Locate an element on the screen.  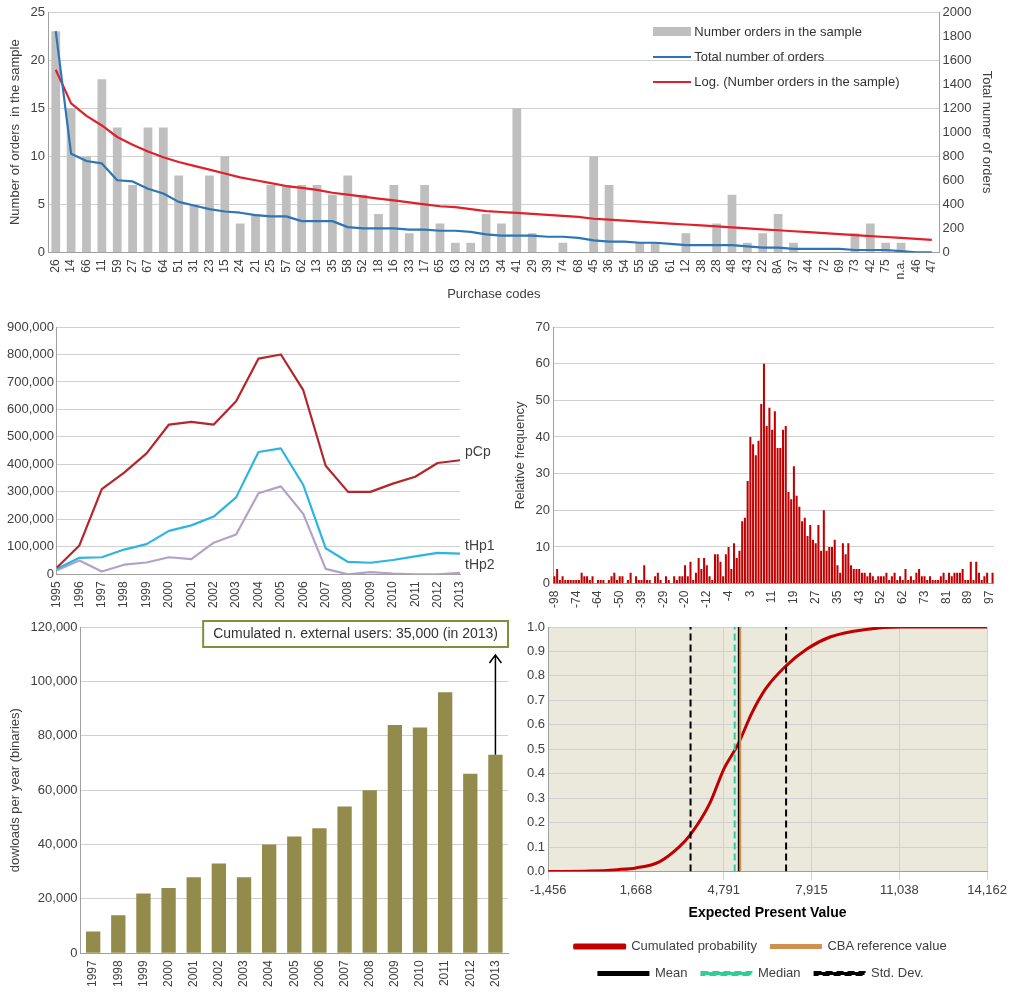
y-tick-label: 80,000 is located at coordinates (57, 735).